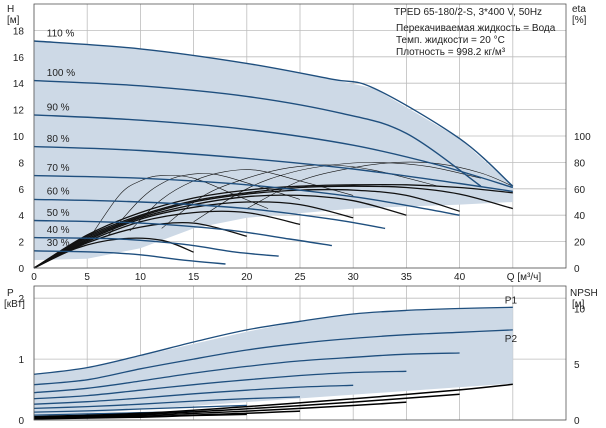 This screenshot has width=606, height=428. I want to click on h-axis-unit: [м], so click(13, 20).